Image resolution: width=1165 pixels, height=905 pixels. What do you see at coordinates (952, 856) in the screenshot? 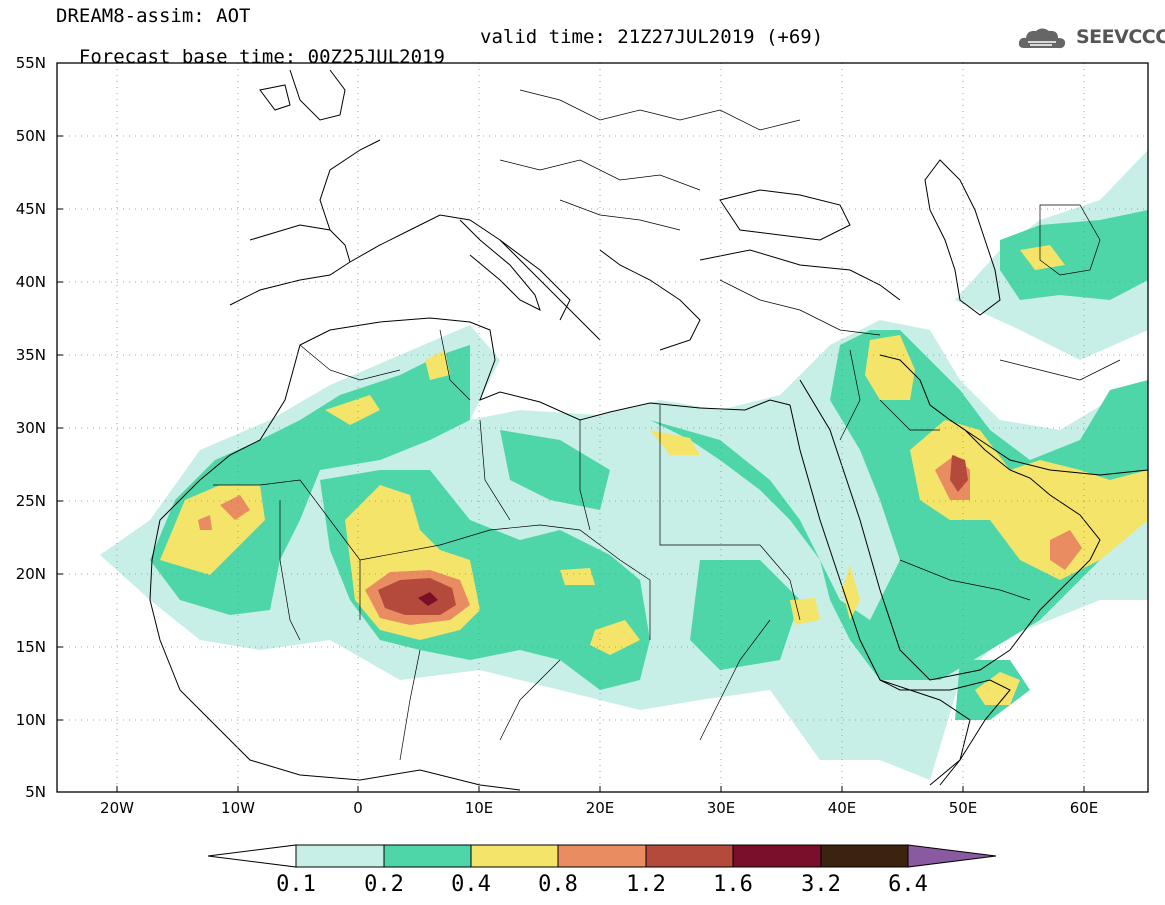
I see `colorbar-over-arrow` at bounding box center [952, 856].